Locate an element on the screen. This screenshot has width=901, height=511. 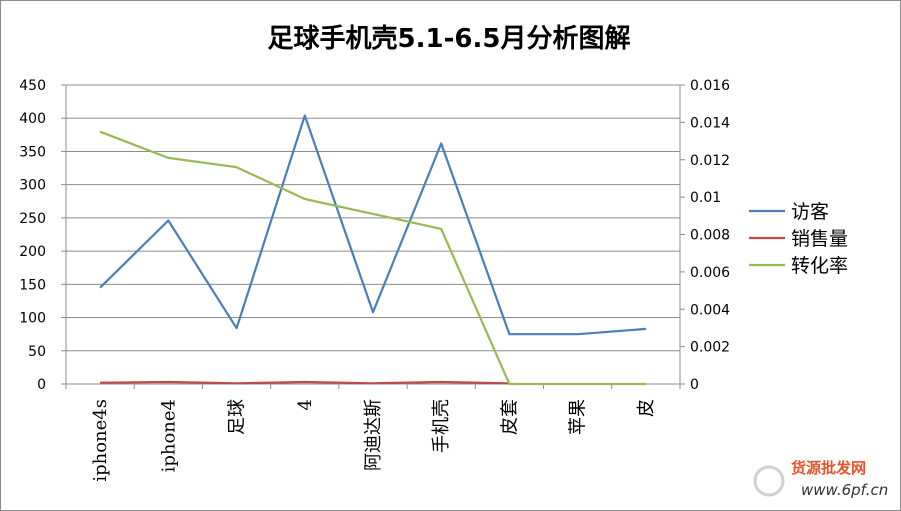
left-tick-label: 50 is located at coordinates (37, 352).